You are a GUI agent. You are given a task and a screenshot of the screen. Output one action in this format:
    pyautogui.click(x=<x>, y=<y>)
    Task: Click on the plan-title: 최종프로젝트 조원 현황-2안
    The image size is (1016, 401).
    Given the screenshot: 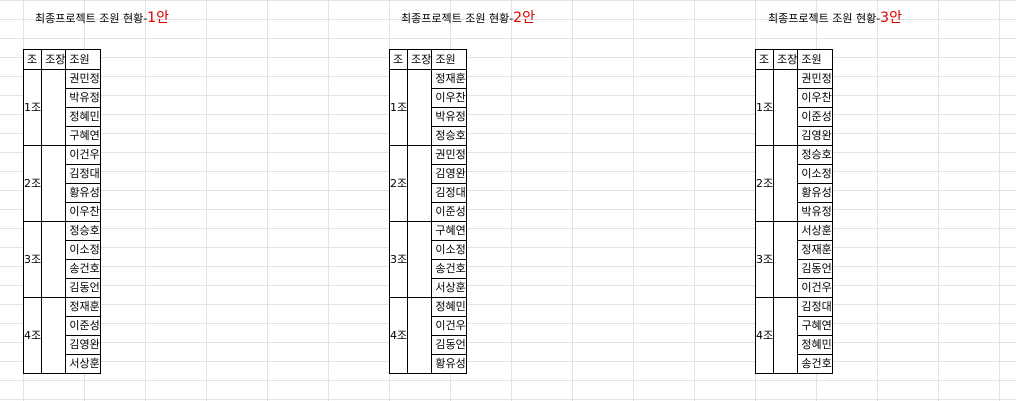 What is the action you would take?
    pyautogui.click(x=468, y=18)
    